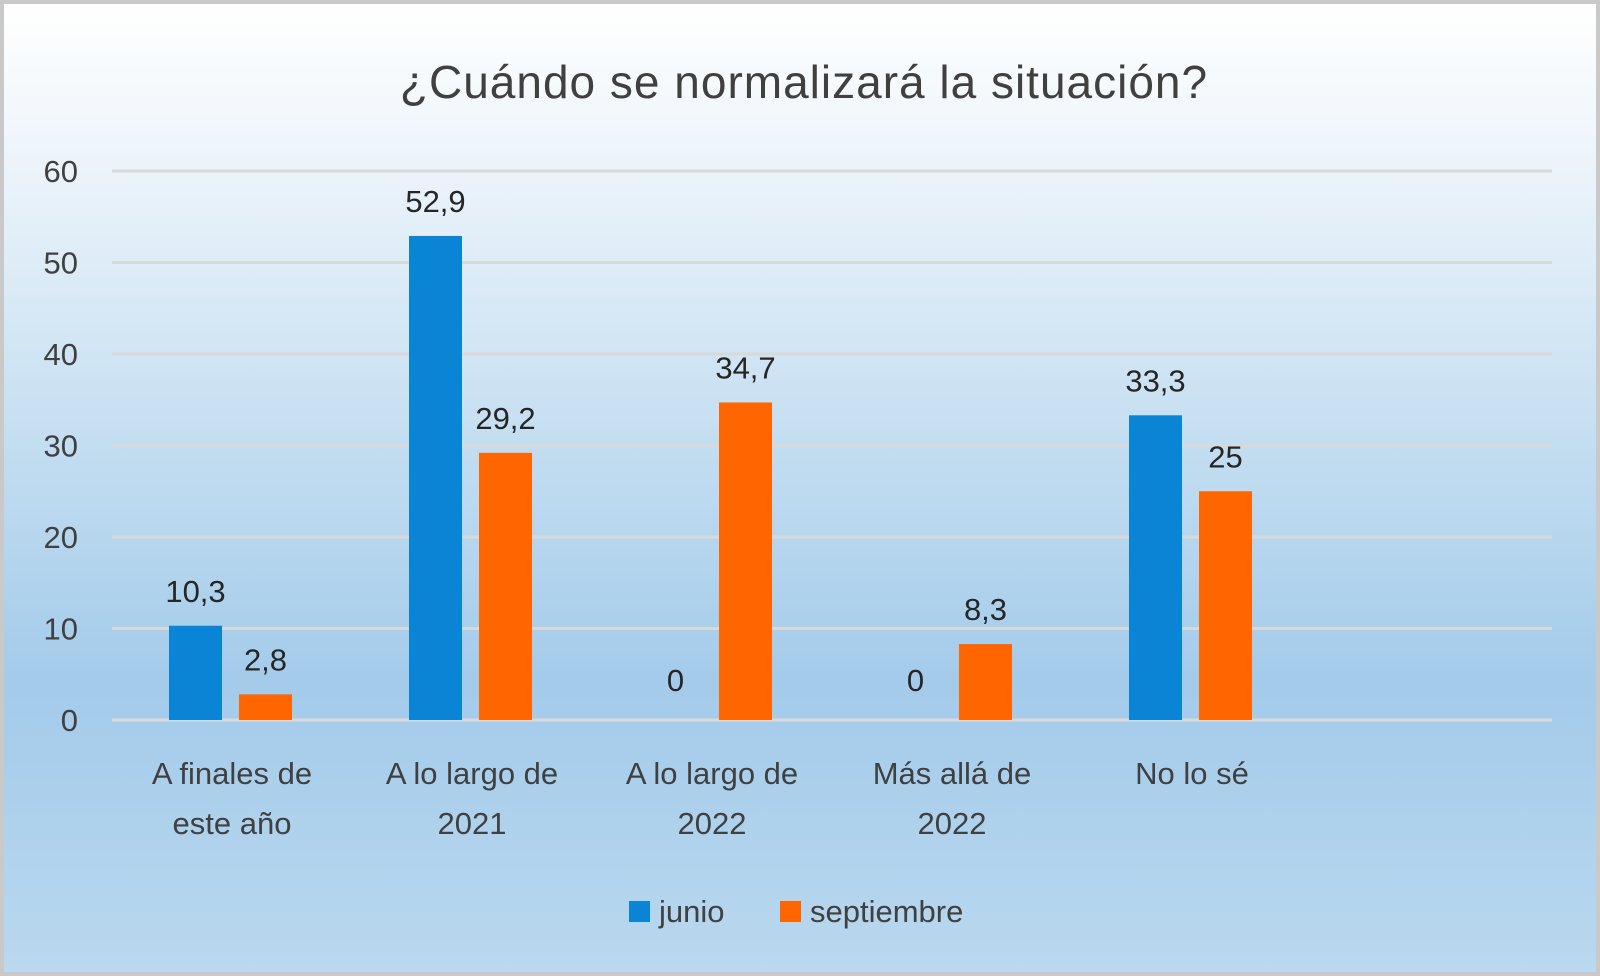  I want to click on y-tick-label: 20, so click(61, 537).